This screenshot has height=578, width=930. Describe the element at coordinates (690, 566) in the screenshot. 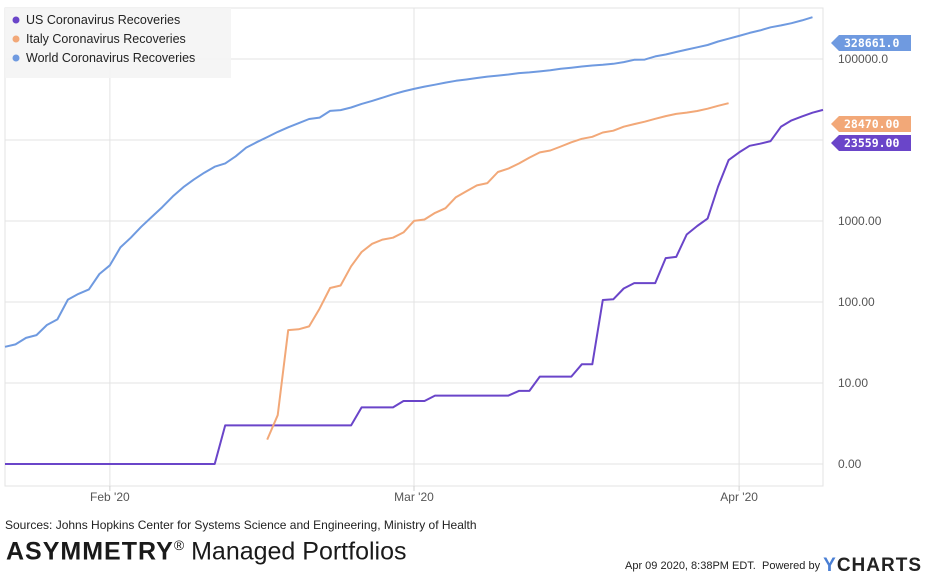

I see `timestamp: Apr 09 2020, 8:38PM EDT.` at that location.